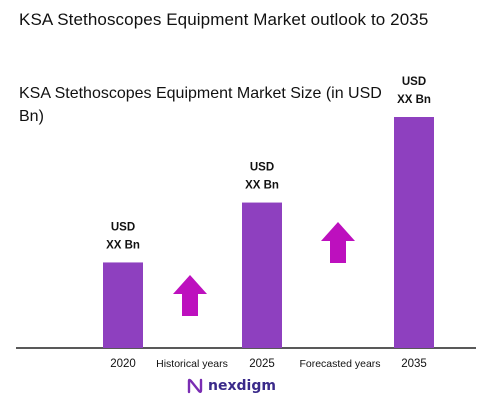  What do you see at coordinates (414, 364) in the screenshot?
I see `x-tick-2035: 2035` at bounding box center [414, 364].